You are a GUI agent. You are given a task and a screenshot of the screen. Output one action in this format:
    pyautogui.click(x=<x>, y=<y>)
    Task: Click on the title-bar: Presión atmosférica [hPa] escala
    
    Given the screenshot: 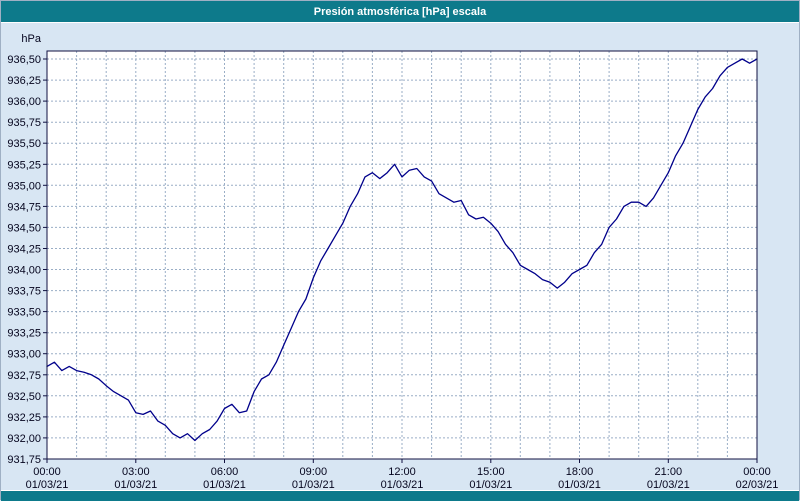 What is the action you would take?
    pyautogui.click(x=400, y=12)
    